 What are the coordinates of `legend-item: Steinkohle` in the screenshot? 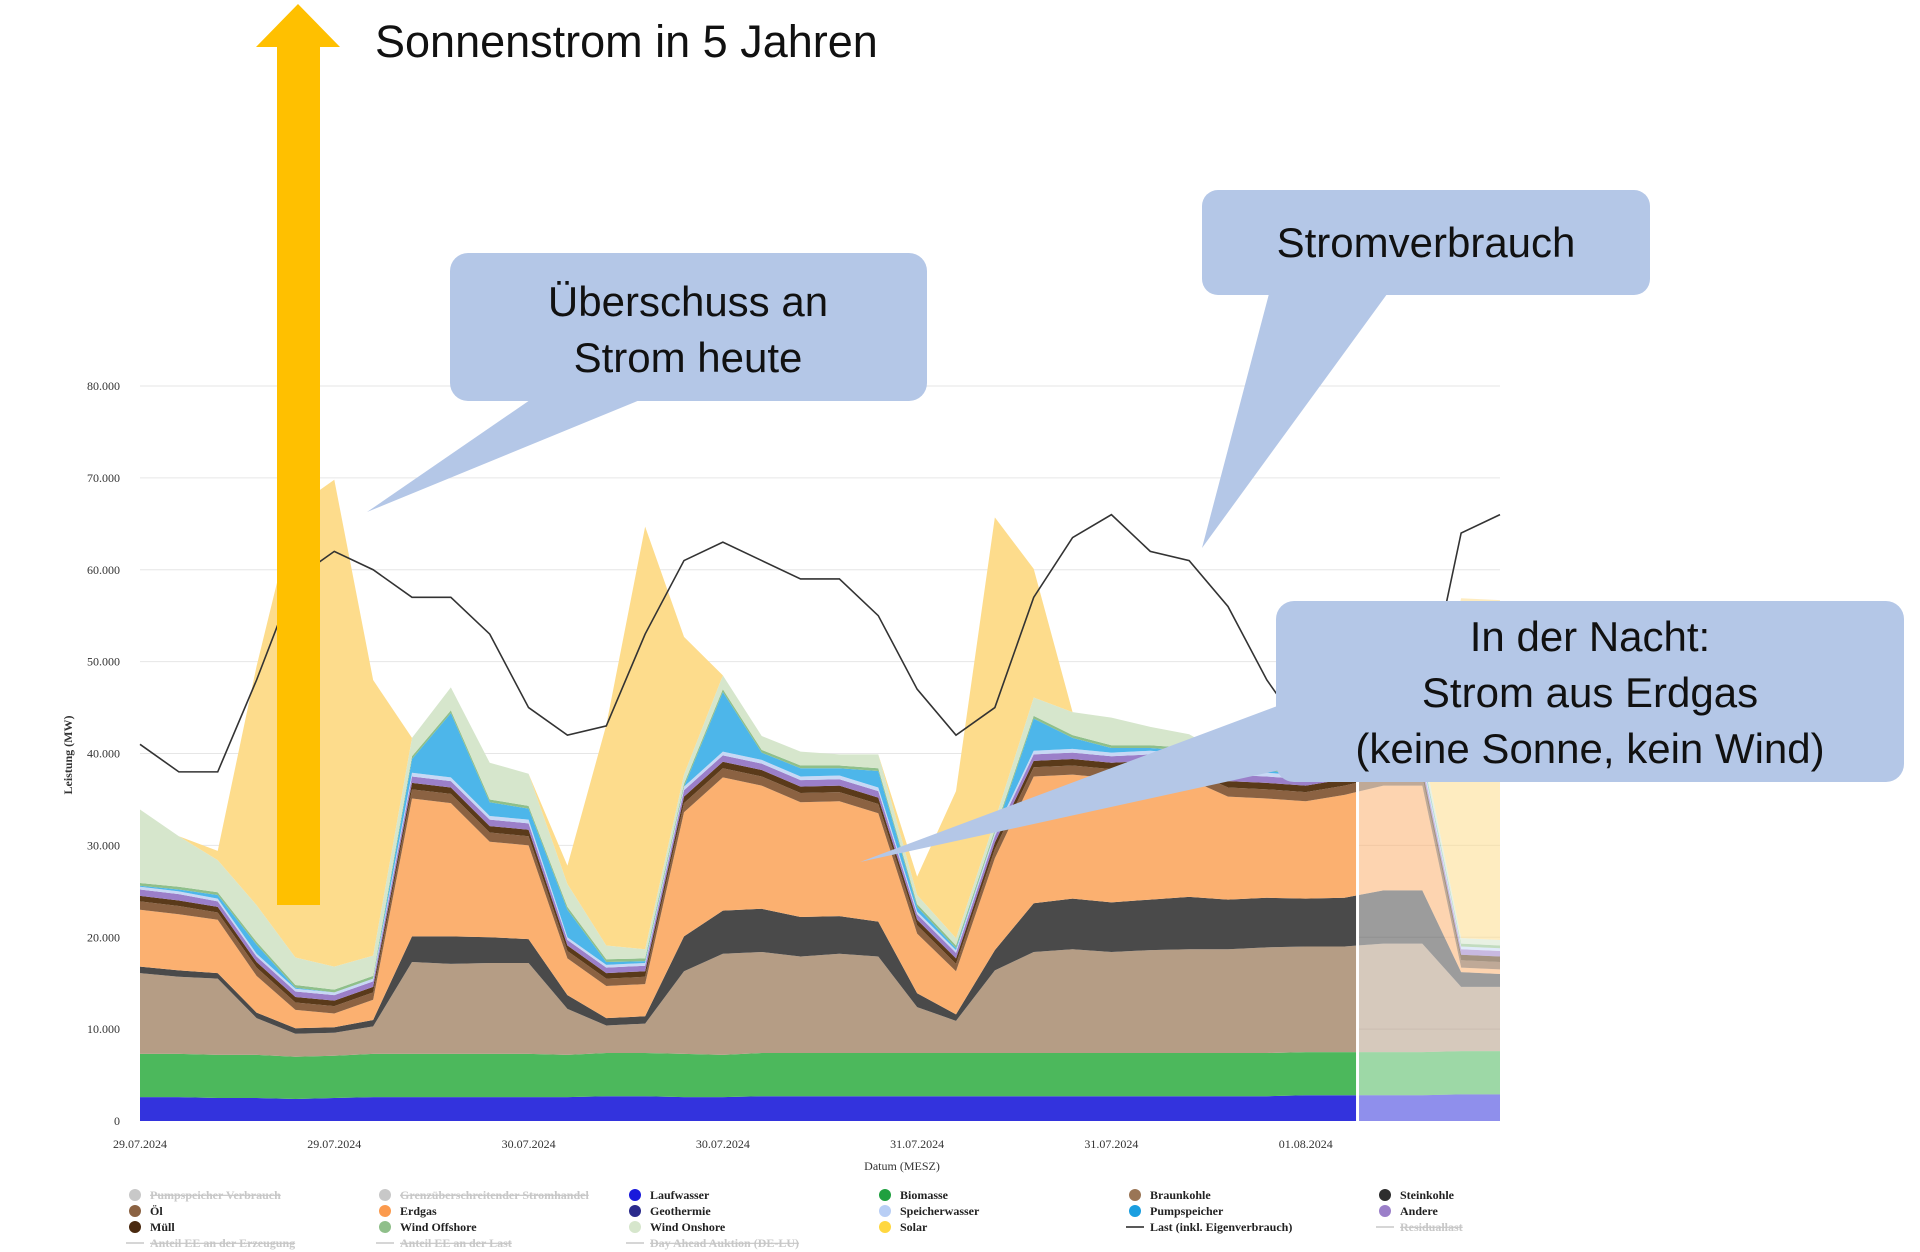 It's located at (1417, 1195).